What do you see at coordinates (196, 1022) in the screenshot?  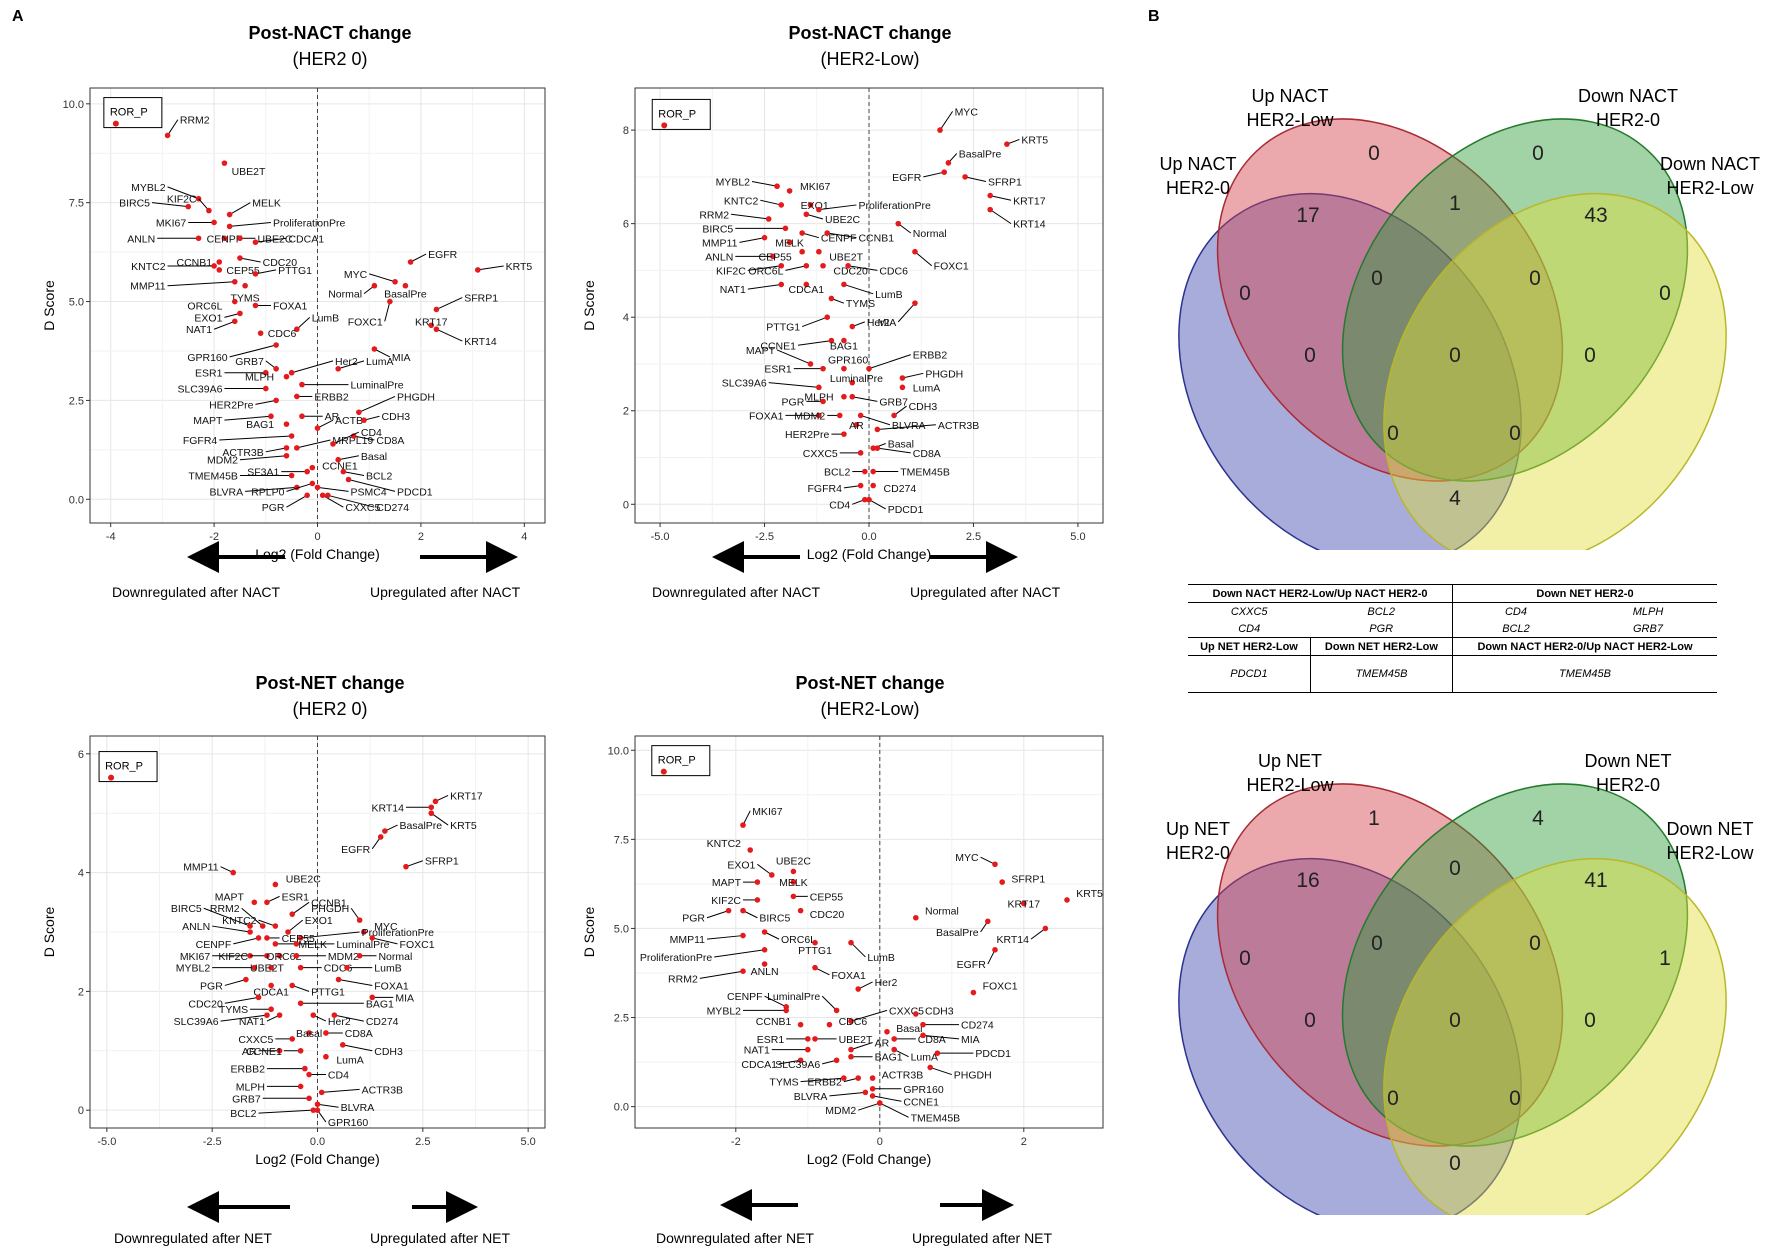 I see `point-label: SLC39A6` at bounding box center [196, 1022].